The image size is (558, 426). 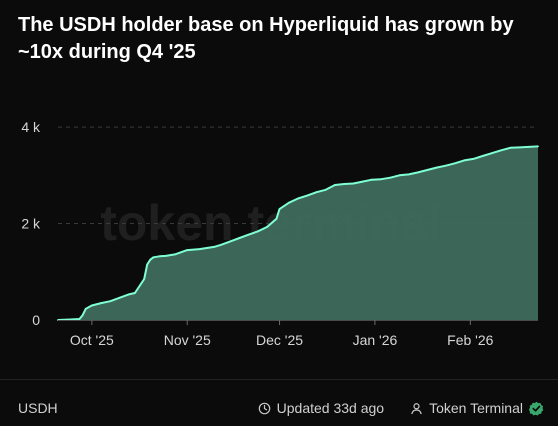 I want to click on y-tick-label: 4 k, so click(x=31, y=127).